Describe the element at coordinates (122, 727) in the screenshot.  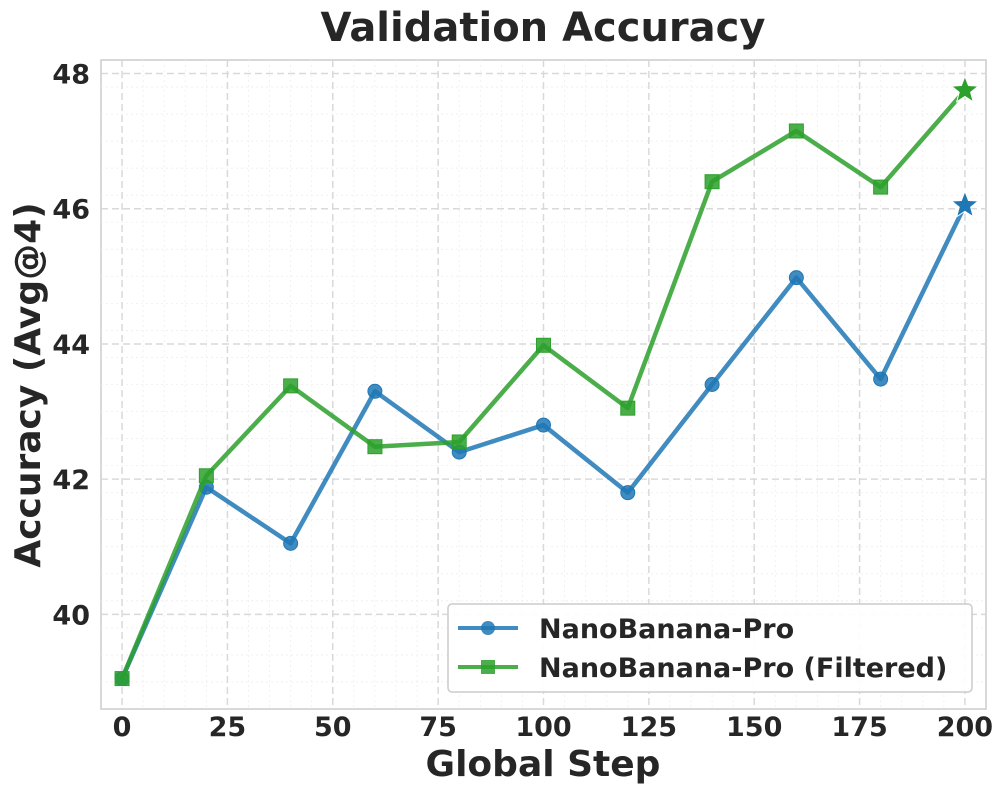
I see `x-tick-label: 0` at that location.